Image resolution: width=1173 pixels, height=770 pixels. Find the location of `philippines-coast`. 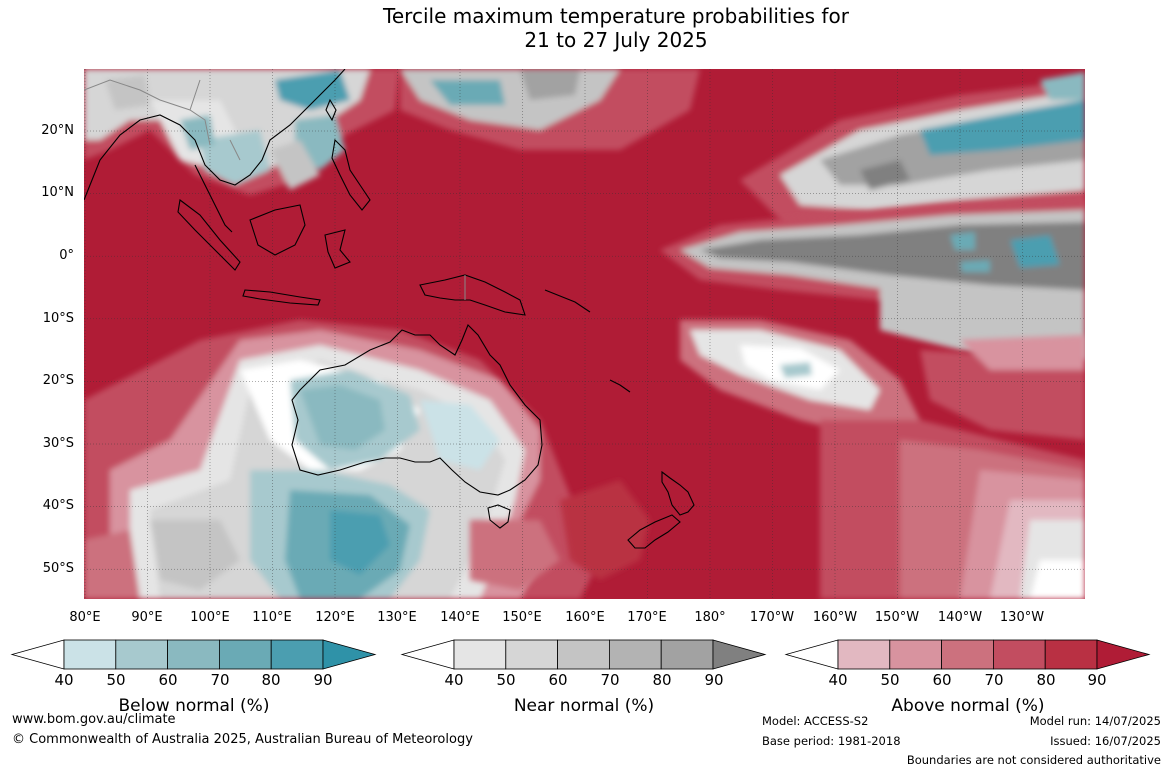

philippines-coast is located at coordinates (351, 174).